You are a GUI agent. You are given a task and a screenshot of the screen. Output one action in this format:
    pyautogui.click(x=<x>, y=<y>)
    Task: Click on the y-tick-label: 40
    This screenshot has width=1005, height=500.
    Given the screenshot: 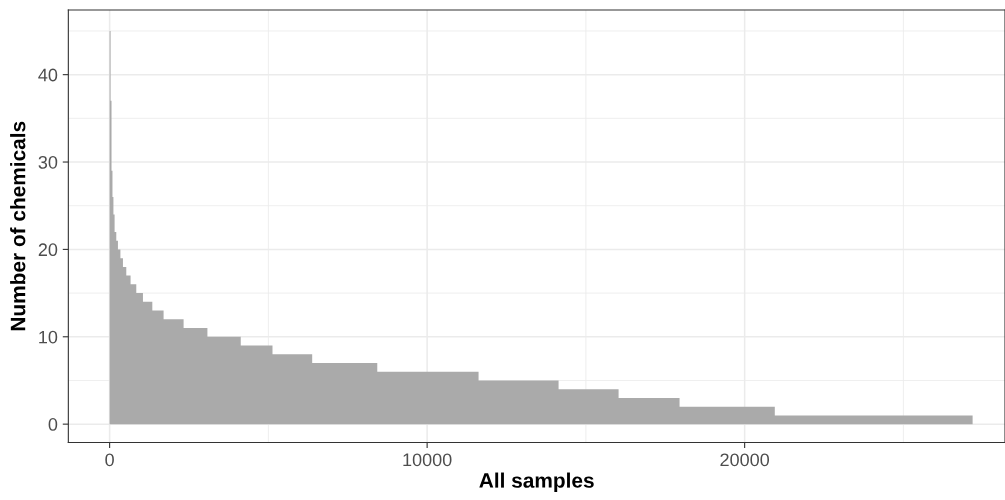 What is the action you would take?
    pyautogui.click(x=48, y=75)
    